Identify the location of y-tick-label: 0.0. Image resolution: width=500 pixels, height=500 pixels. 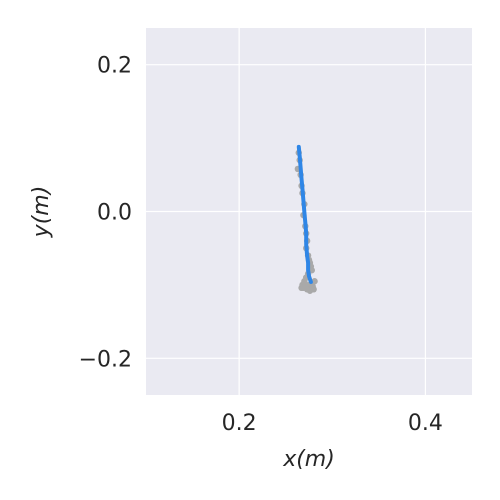
(114, 213).